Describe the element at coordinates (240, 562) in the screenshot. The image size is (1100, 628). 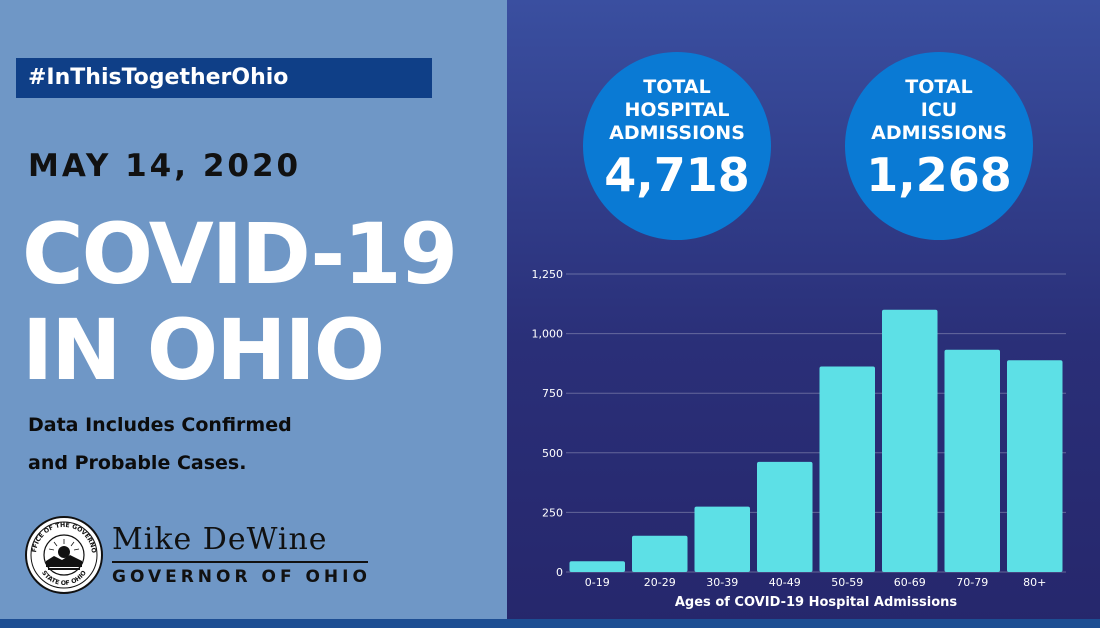
I see `governor-divider` at that location.